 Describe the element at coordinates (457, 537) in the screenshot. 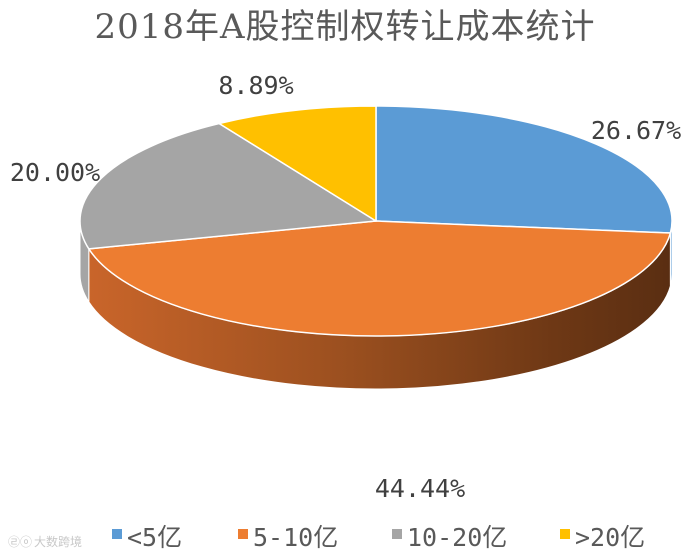

I see `legend-label-10-20: 10-20亿` at that location.